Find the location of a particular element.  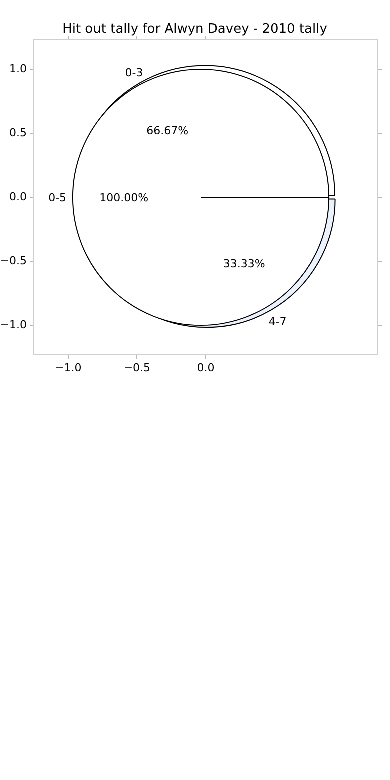

y-tick-label: 0.0 is located at coordinates (18, 197).